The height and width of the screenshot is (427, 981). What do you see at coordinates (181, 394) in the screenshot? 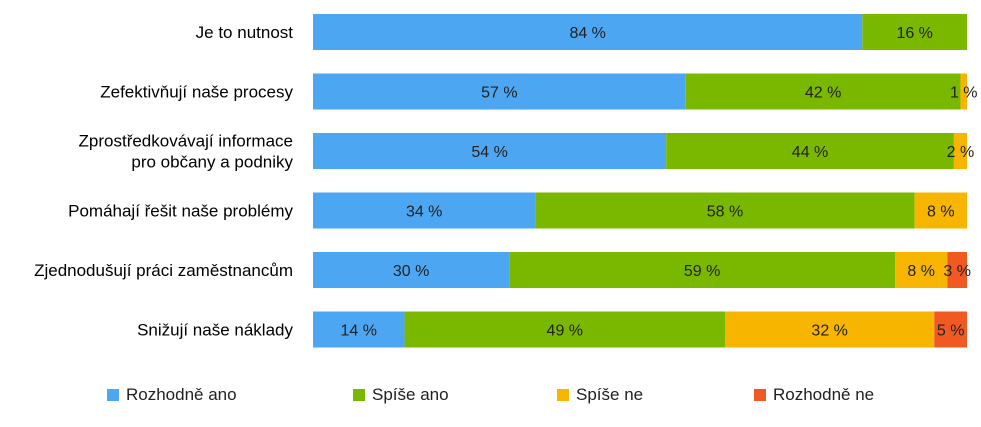
I see `legend-label: Rozhodně ano` at bounding box center [181, 394].